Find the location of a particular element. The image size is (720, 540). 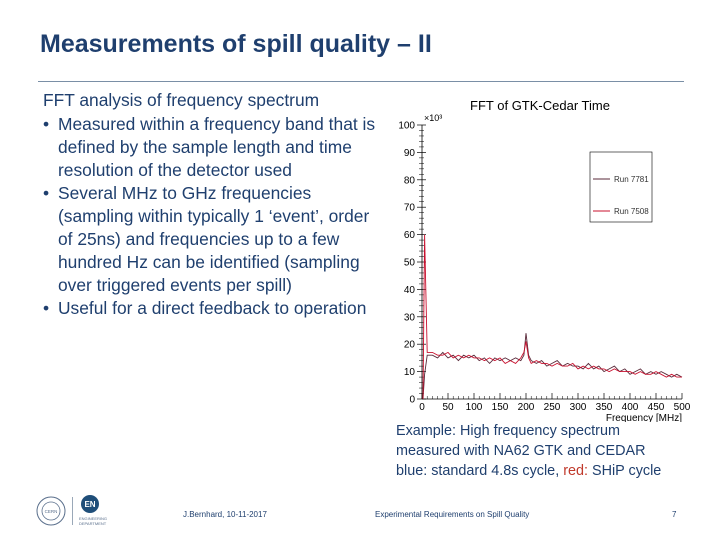

y-tick-label: 90 is located at coordinates (410, 153).